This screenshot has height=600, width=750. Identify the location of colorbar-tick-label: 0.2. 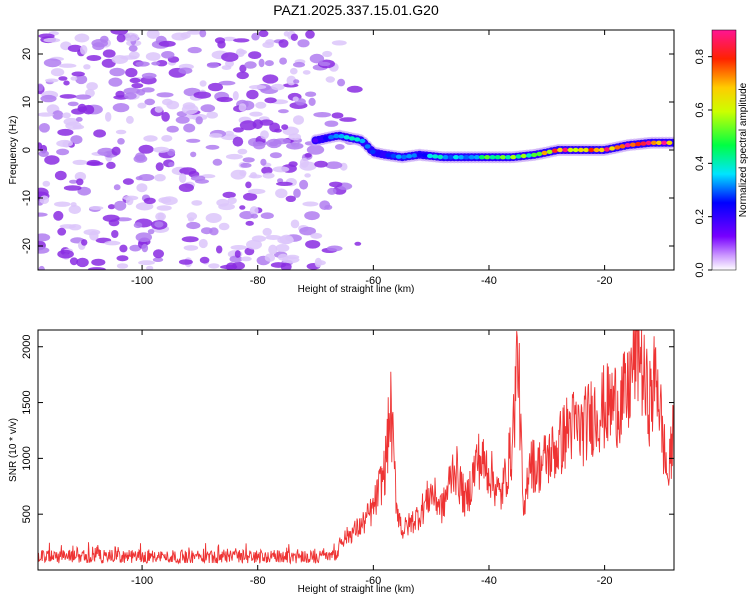
(700, 216).